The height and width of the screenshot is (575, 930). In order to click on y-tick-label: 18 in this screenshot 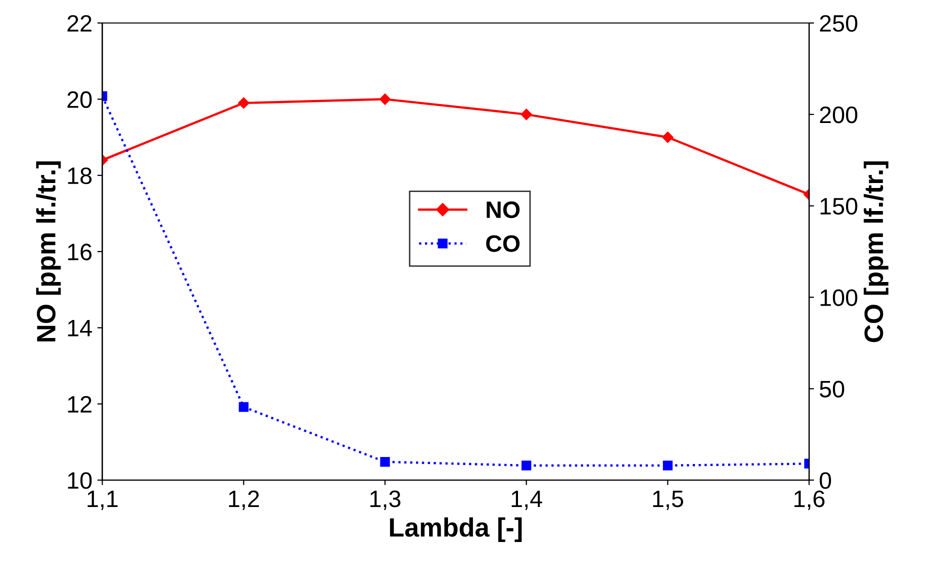, I will do `click(80, 175)`.